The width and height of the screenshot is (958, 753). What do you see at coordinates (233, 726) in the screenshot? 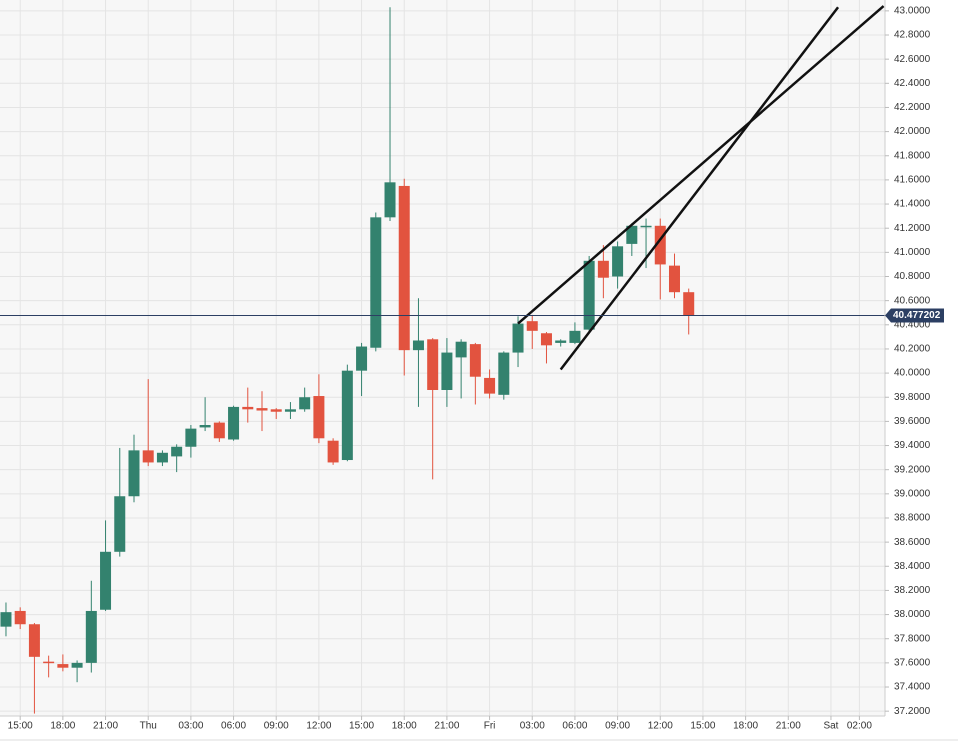
I see `x-tick-label: 06:00` at bounding box center [233, 726].